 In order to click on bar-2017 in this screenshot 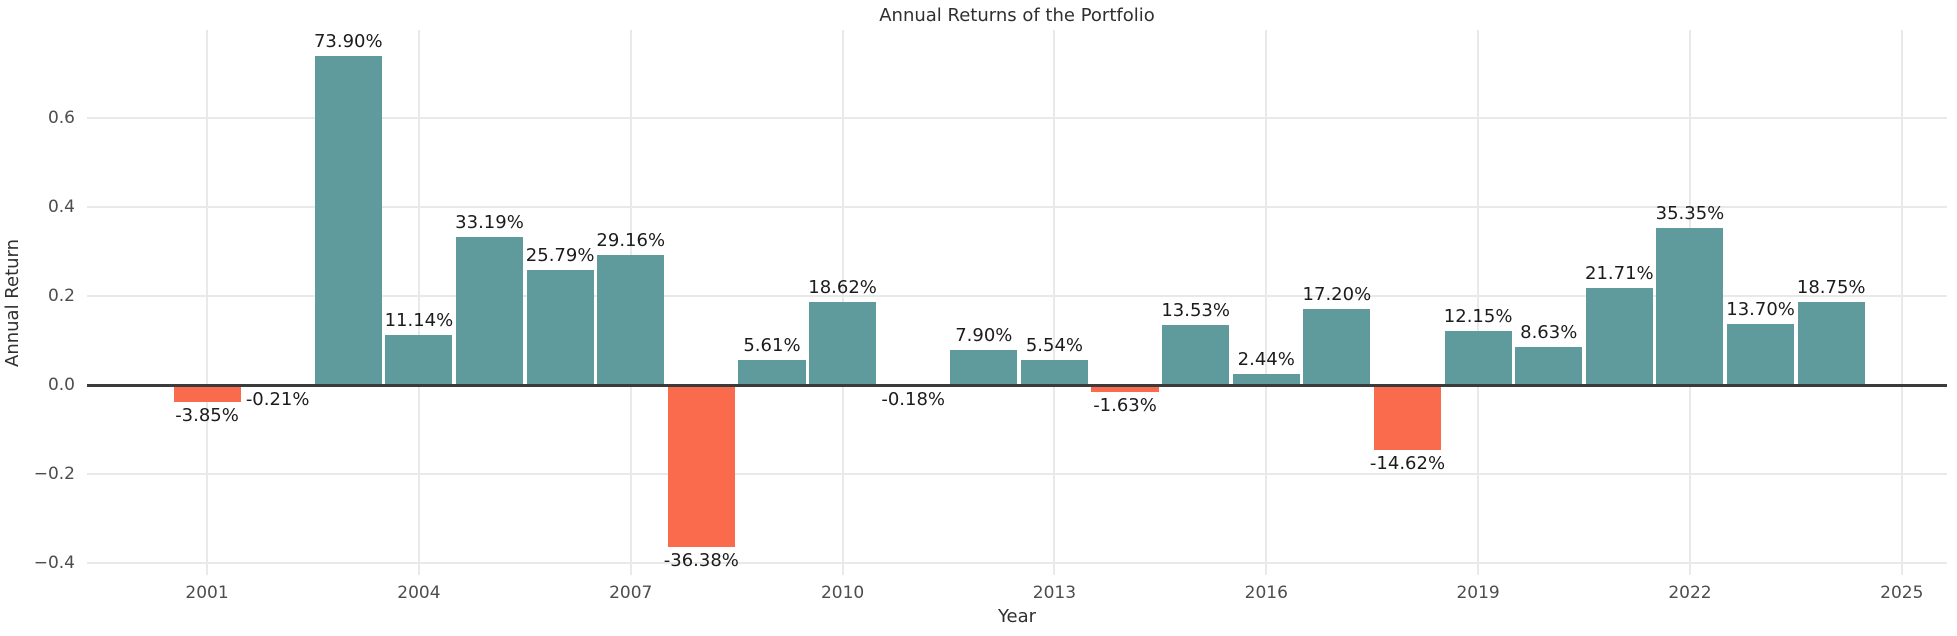, I will do `click(1337, 347)`.